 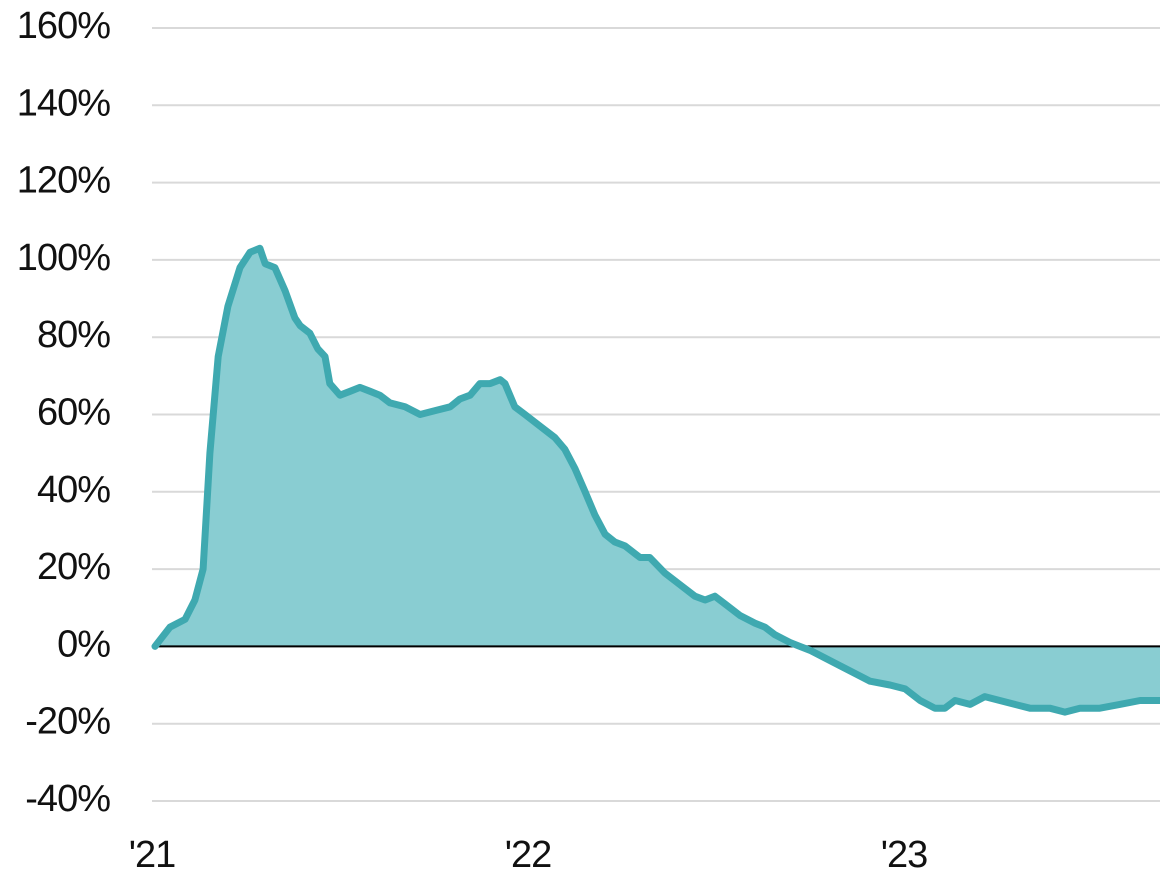 I want to click on y-tick-label: 40%, so click(x=73, y=490).